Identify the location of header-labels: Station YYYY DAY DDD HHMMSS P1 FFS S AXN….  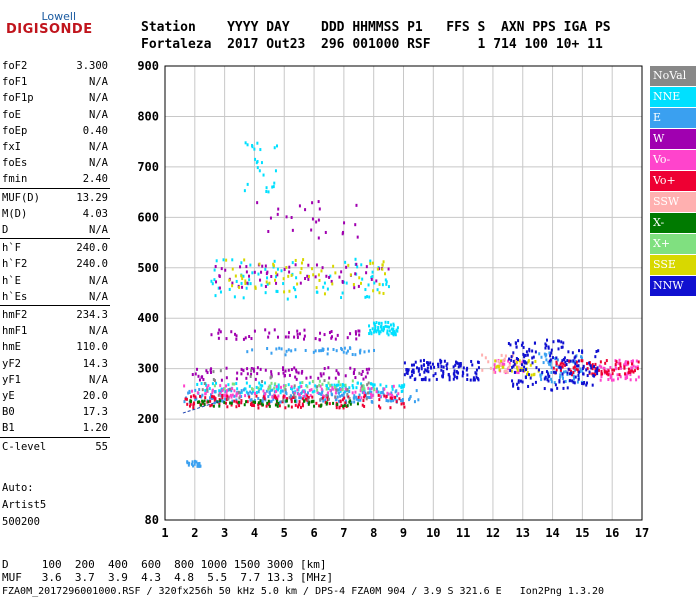
(376, 27).